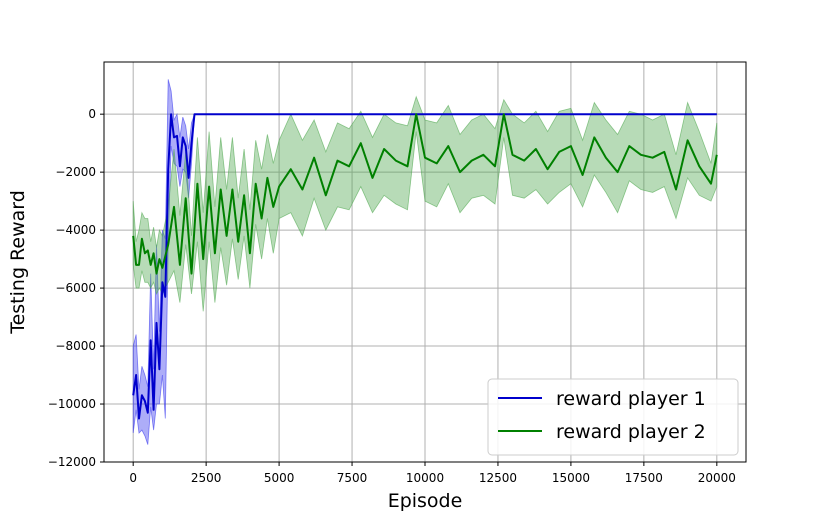 This screenshot has width=830, height=519. What do you see at coordinates (717, 478) in the screenshot?
I see `x-tick-label: 20000` at bounding box center [717, 478].